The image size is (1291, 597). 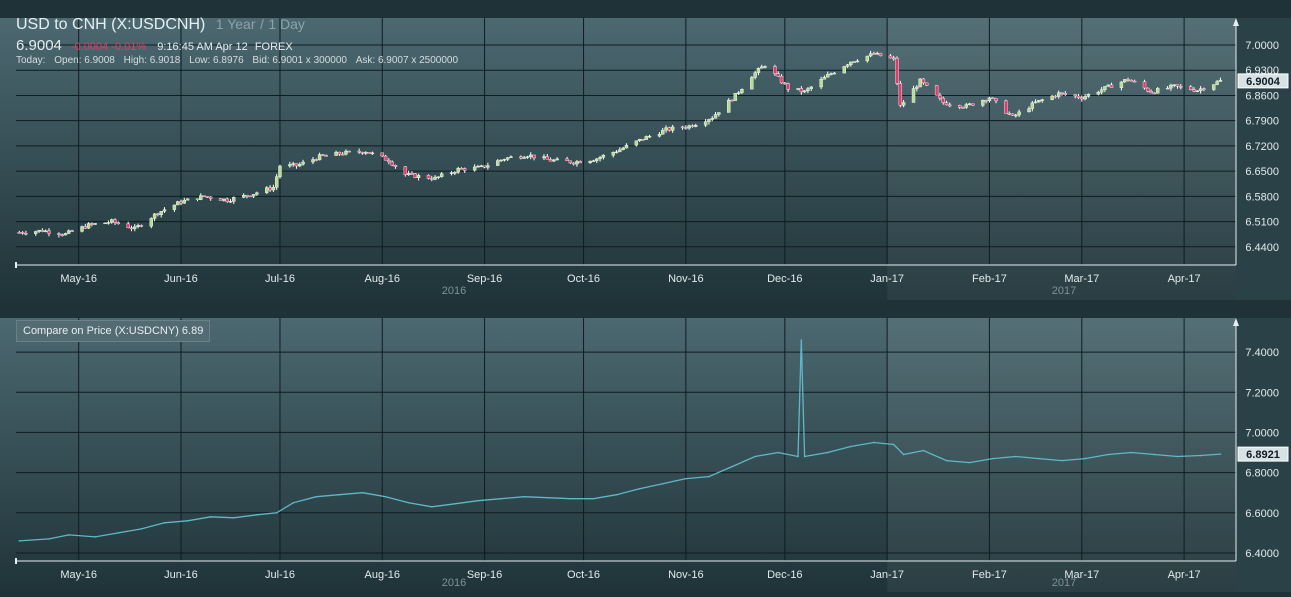 What do you see at coordinates (1262, 96) in the screenshot?
I see `value-tick-label: 6.8600` at bounding box center [1262, 96].